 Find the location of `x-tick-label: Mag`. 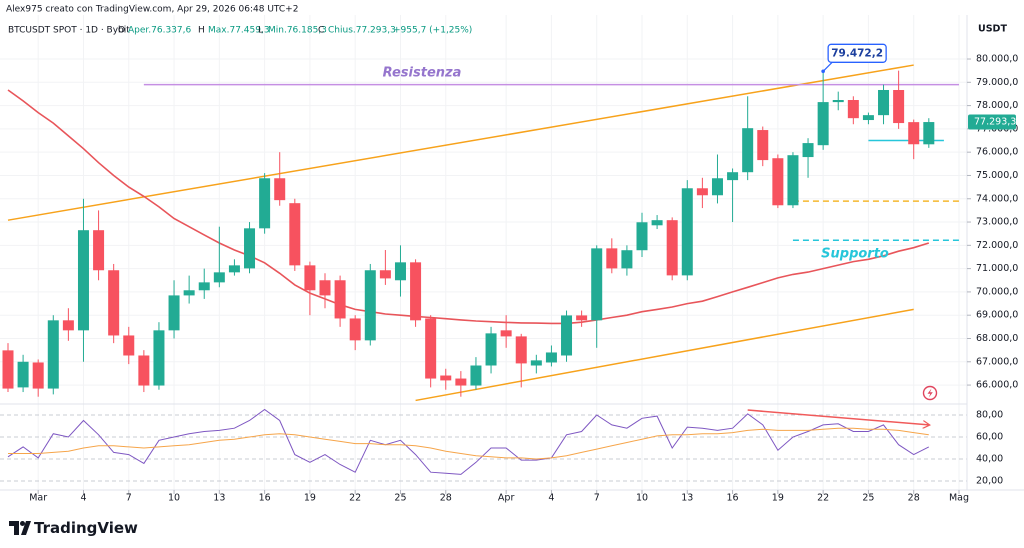

x-tick-label: Mag is located at coordinates (959, 498).